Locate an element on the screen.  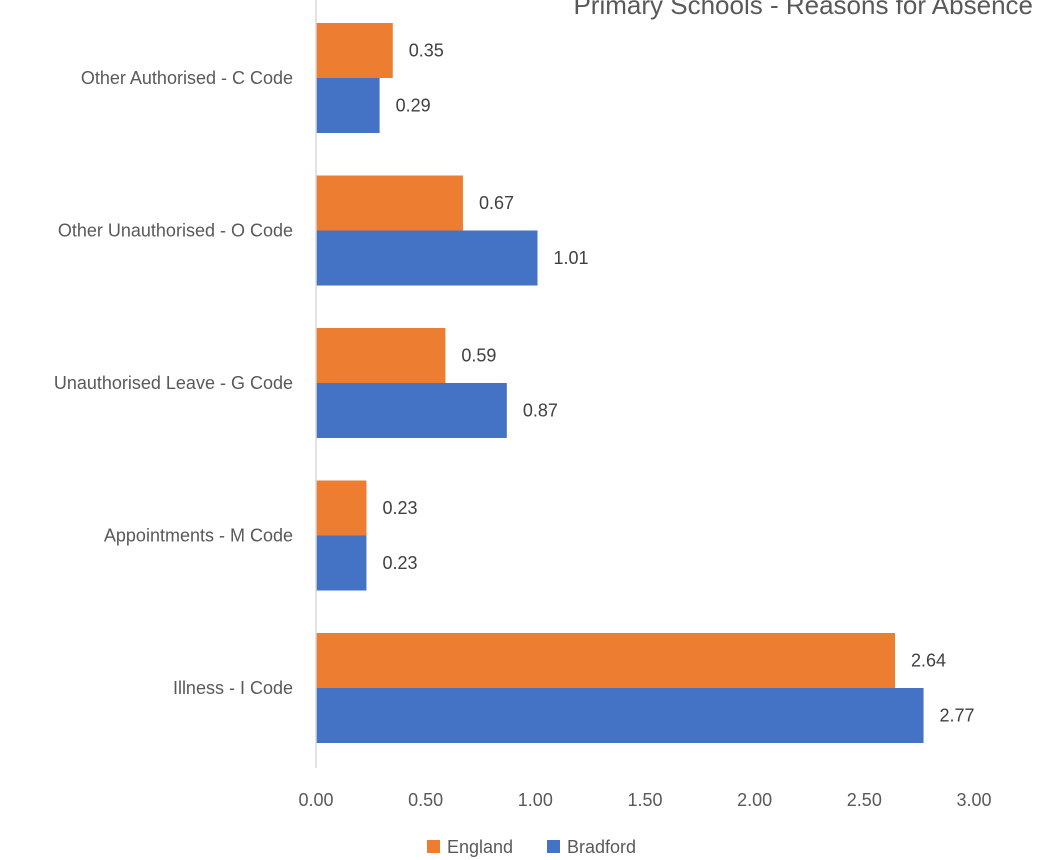
x-tick-label: 2.00 is located at coordinates (754, 800).